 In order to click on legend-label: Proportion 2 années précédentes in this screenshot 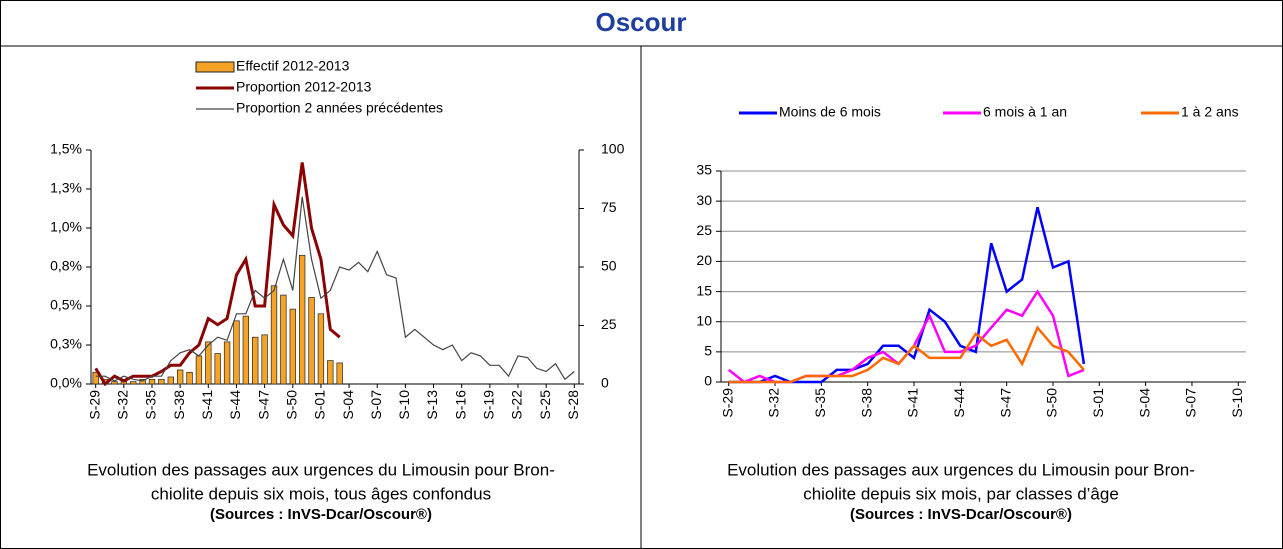, I will do `click(339, 108)`.